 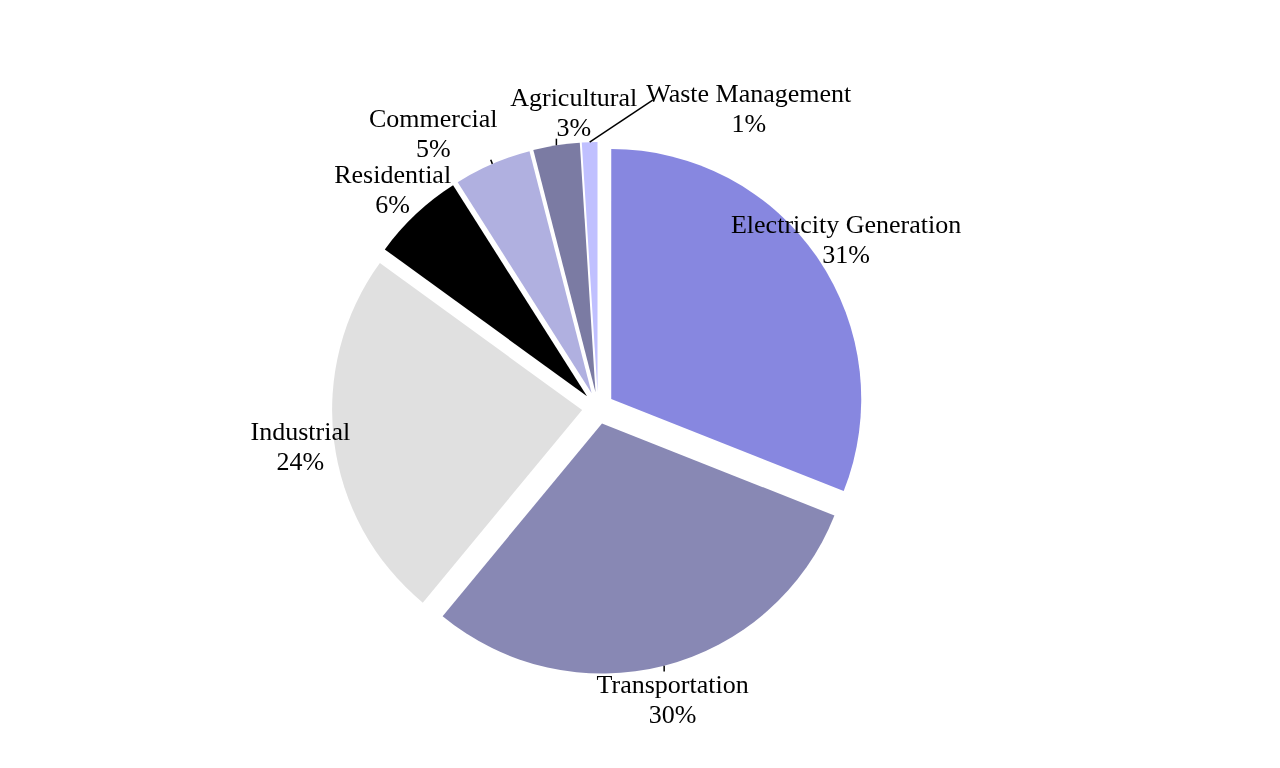 What do you see at coordinates (846, 225) in the screenshot?
I see `slice-label: Electricity Generation` at bounding box center [846, 225].